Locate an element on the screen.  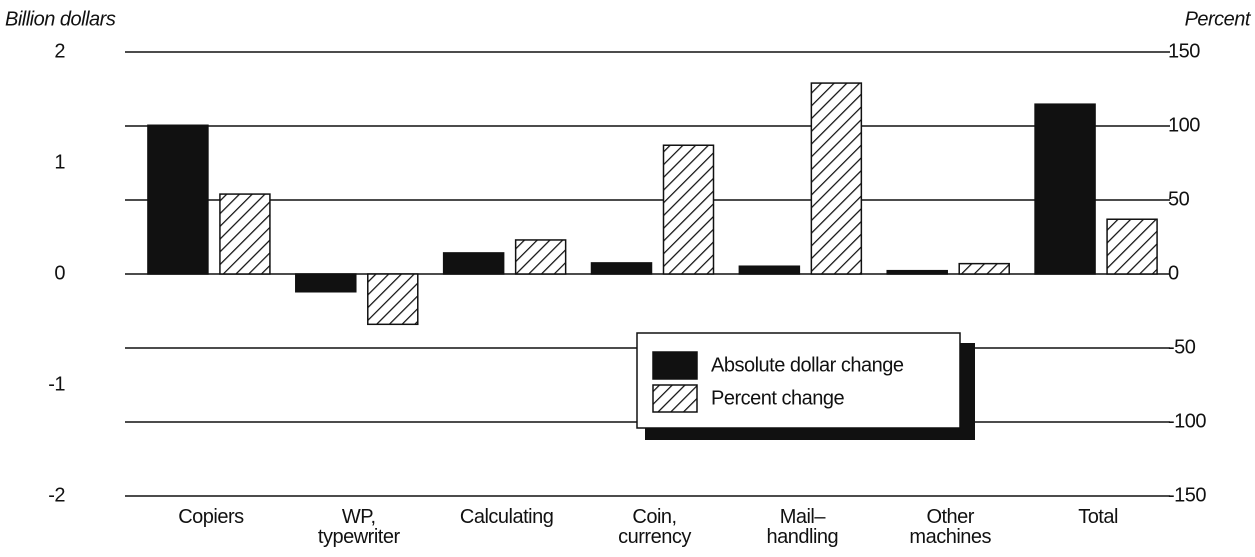
y2-tick-label: -150 is located at coordinates (1187, 495).